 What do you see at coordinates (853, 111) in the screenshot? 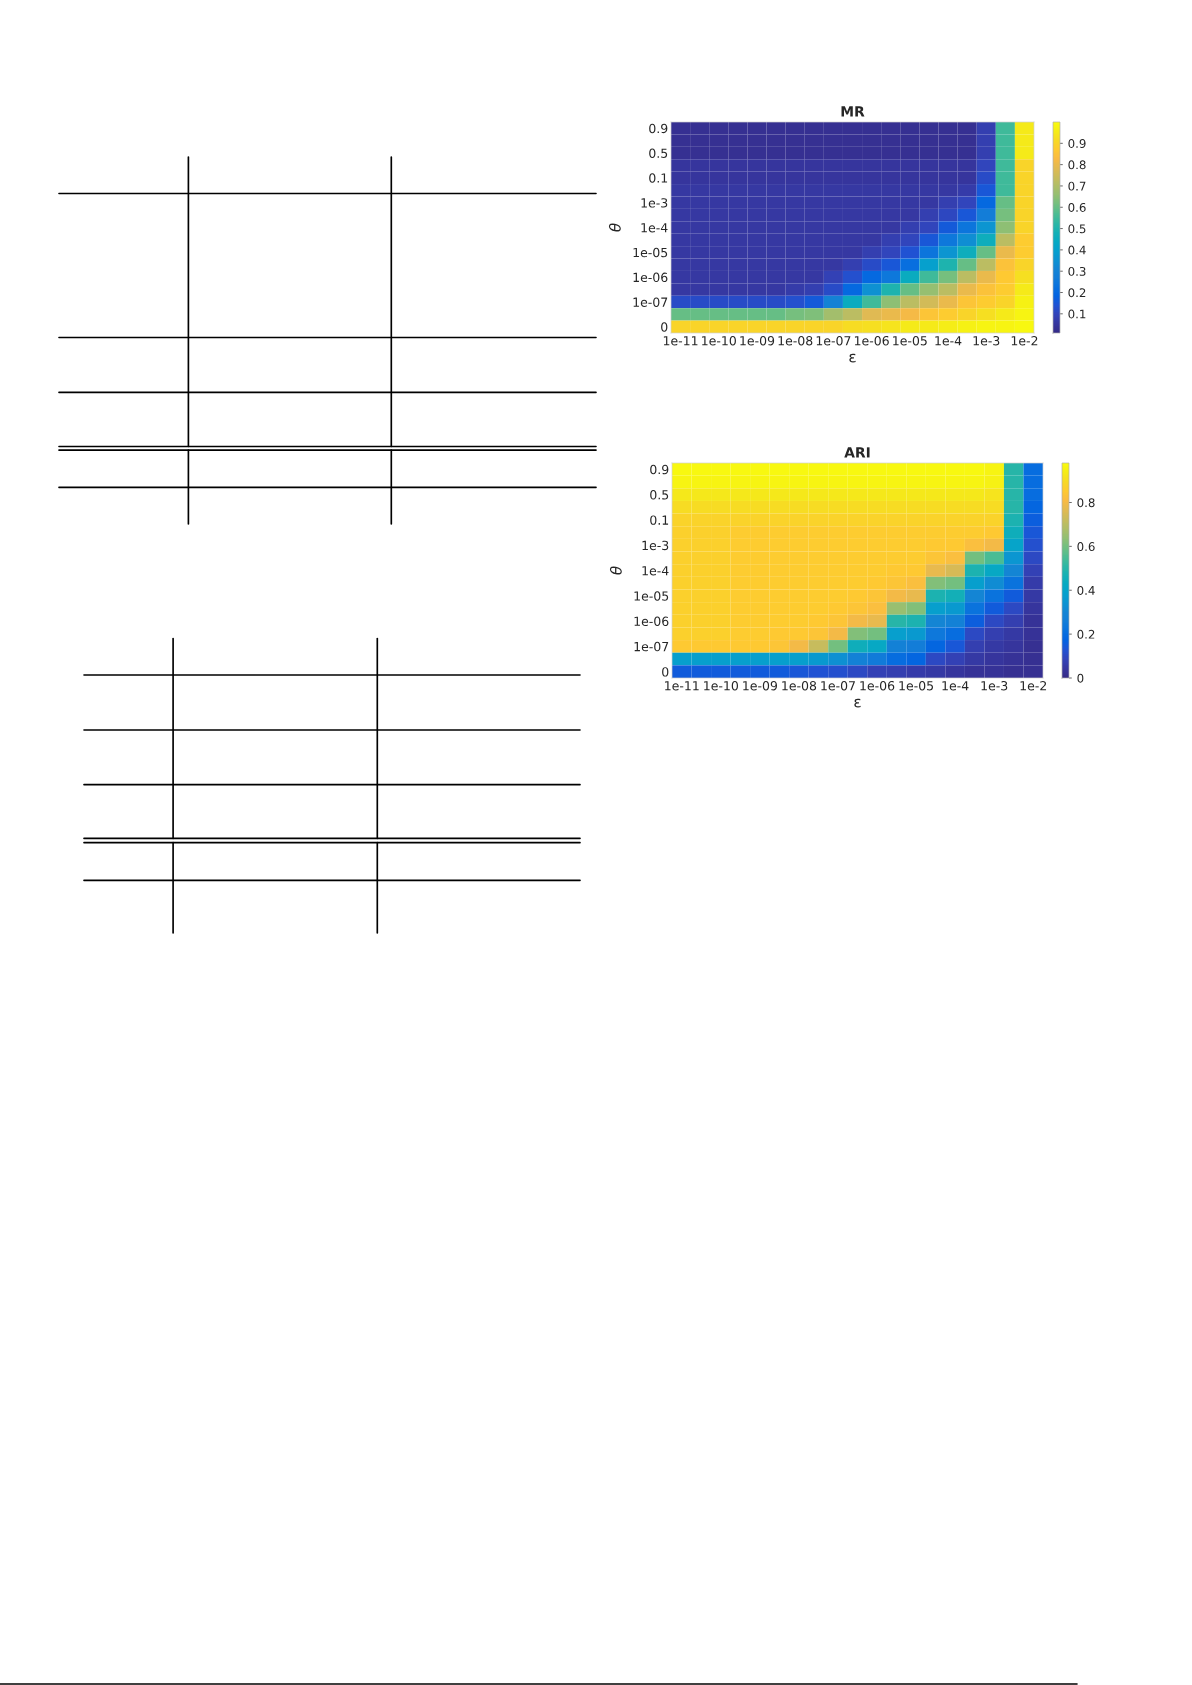
I see `chart-title: MR` at bounding box center [853, 111].